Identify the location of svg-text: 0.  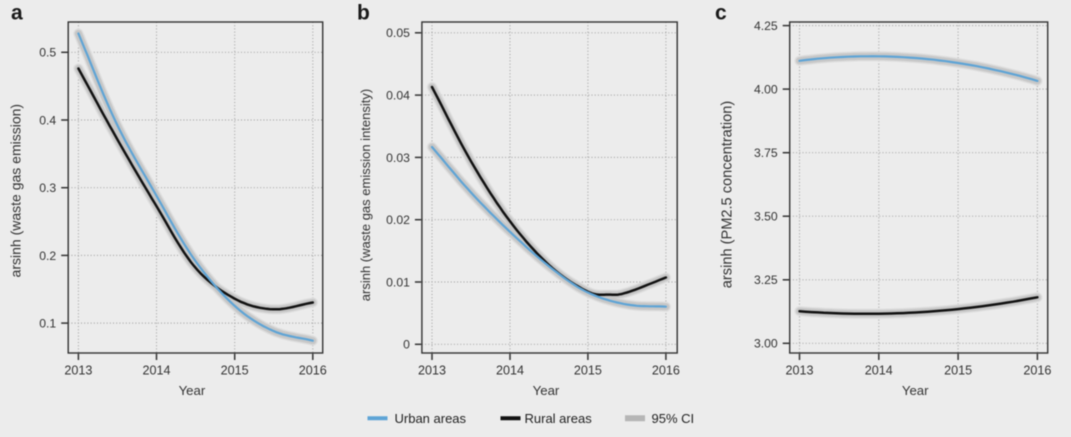
(406, 345).